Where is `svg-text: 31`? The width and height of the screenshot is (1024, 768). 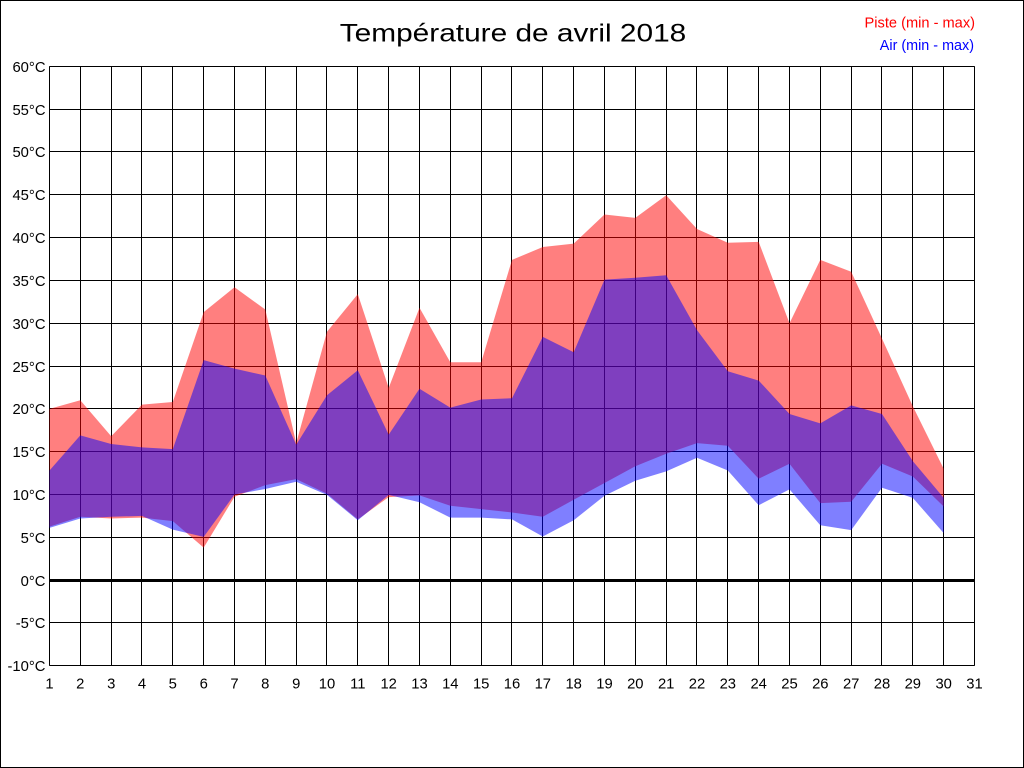
svg-text: 31 is located at coordinates (974, 684).